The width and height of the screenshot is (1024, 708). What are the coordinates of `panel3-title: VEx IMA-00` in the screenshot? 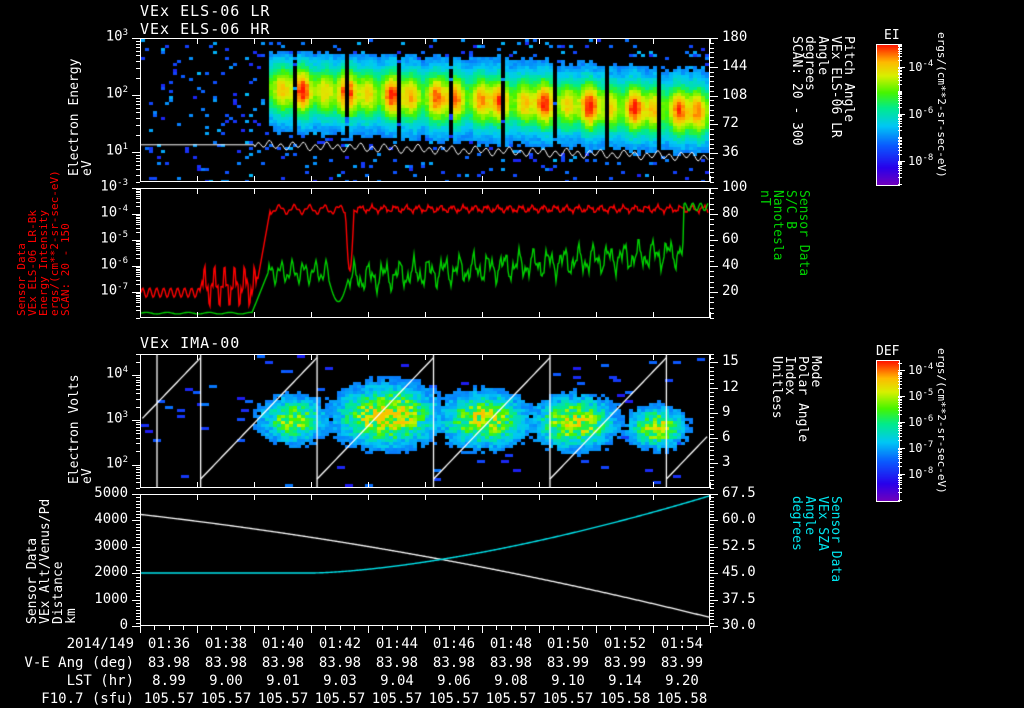 It's located at (190, 343).